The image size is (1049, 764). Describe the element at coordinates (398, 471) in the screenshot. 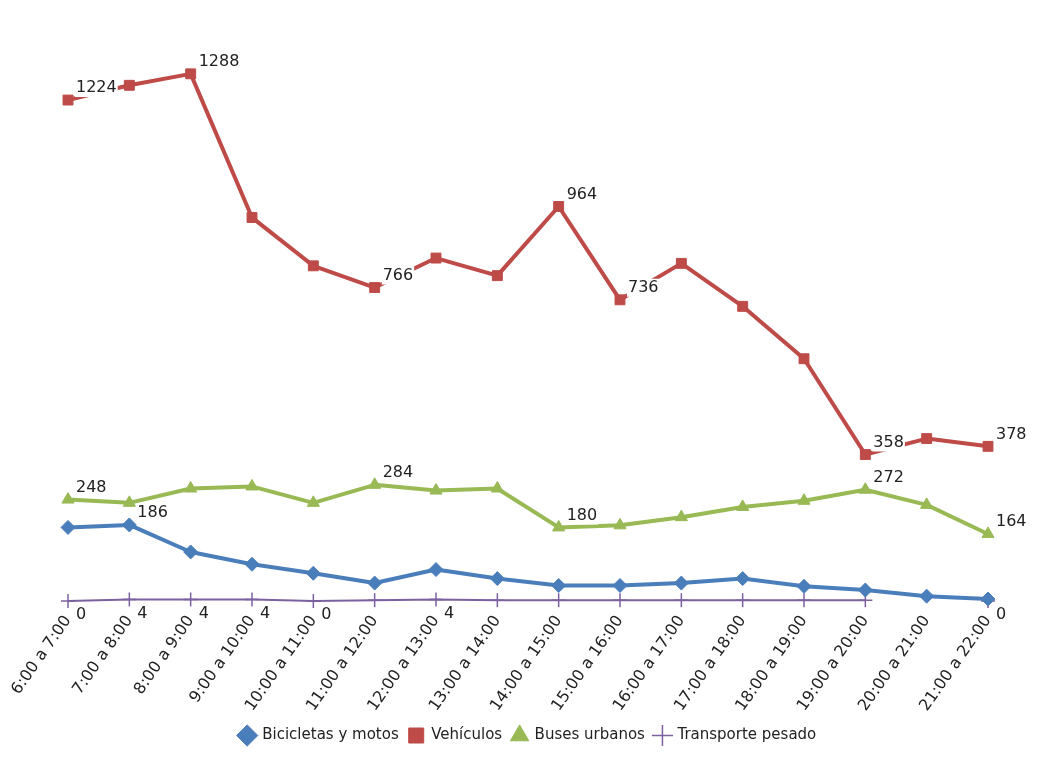

I see `data-label: 284` at that location.